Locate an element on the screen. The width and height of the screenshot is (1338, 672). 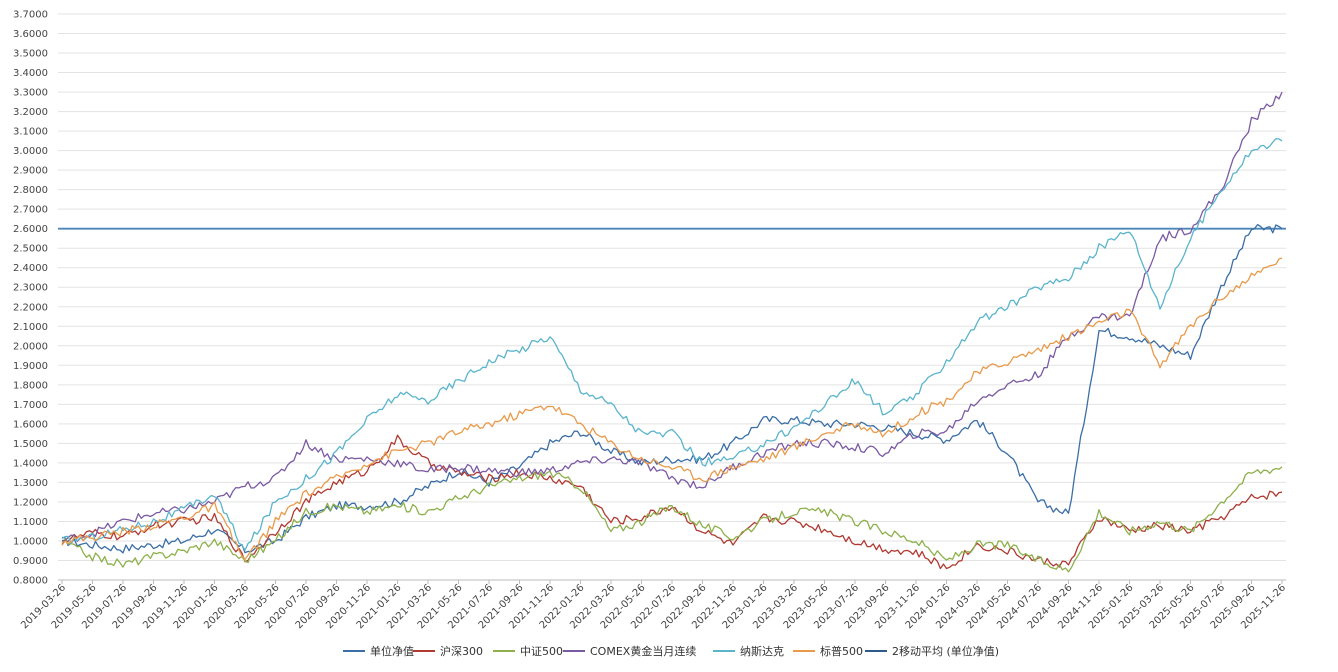
y-tick-label: 1.2000 is located at coordinates (30, 502).